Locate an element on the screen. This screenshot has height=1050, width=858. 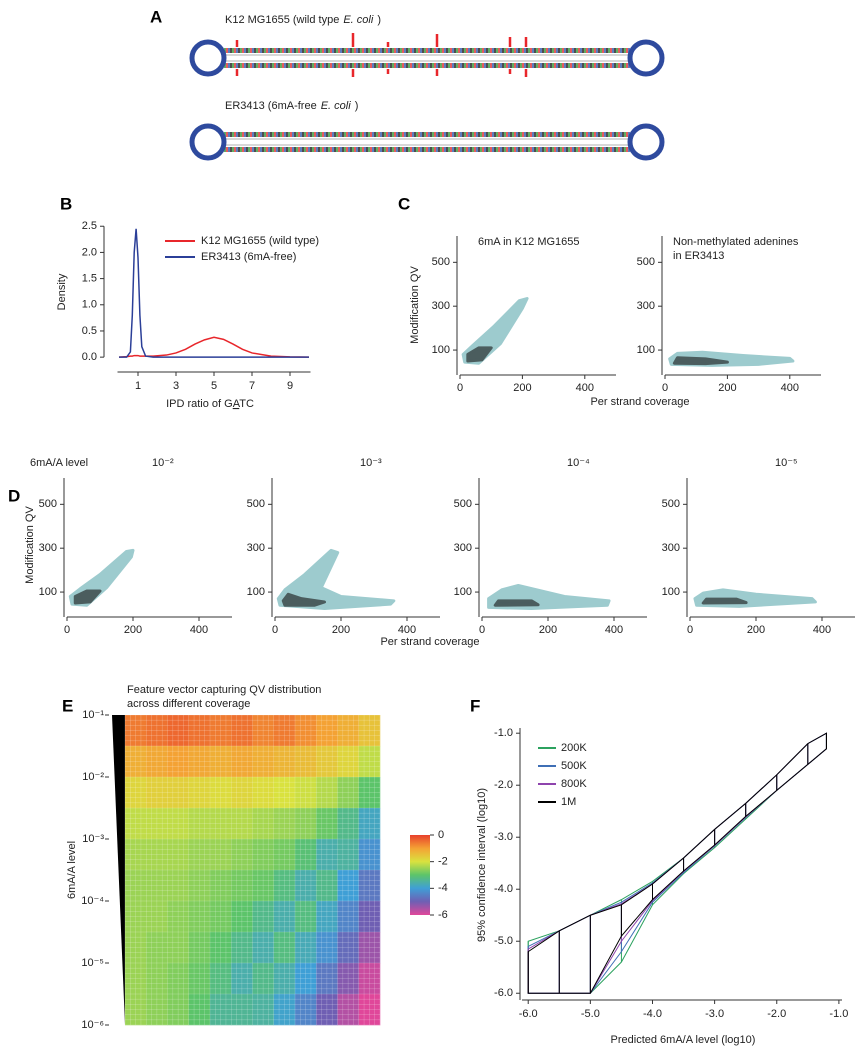
subplot-title: 10⁻³ is located at coordinates (371, 463).